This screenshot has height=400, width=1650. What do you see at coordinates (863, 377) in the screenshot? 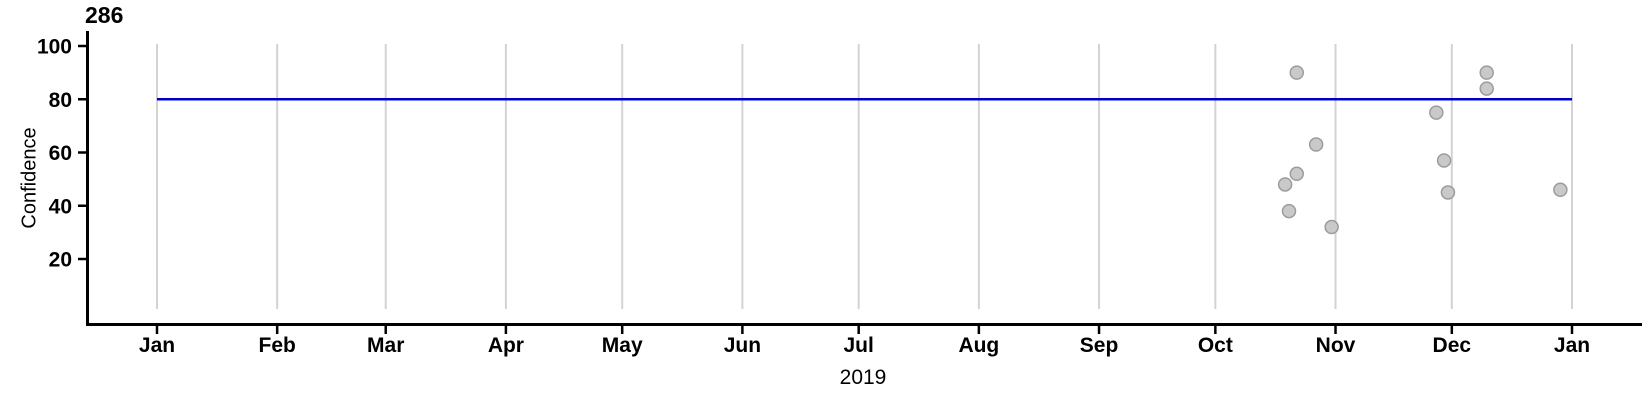
I see `x-axis-title: 2019` at bounding box center [863, 377].